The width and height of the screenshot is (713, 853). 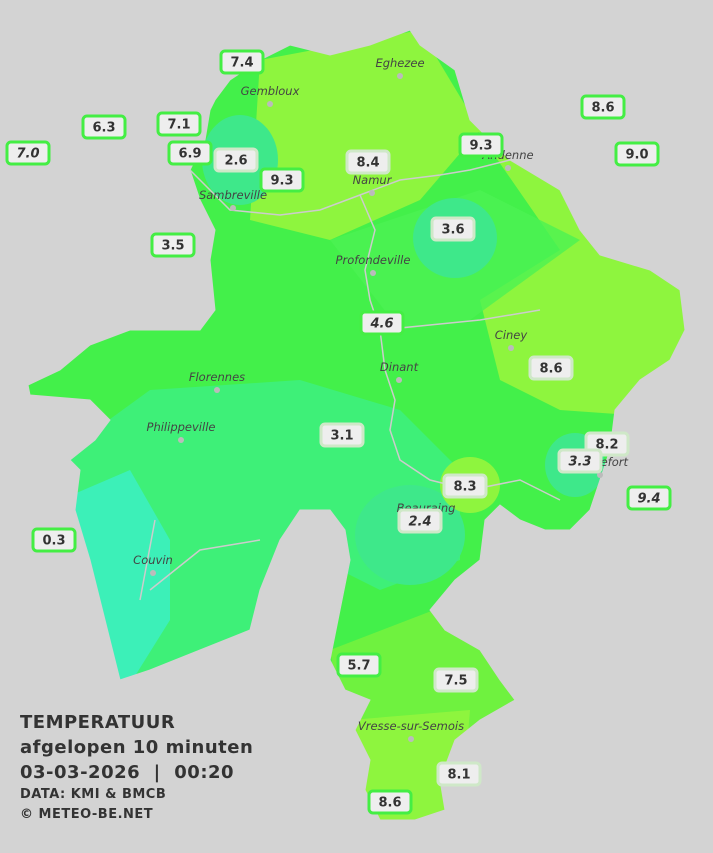 I want to click on station-value: 3.1, so click(x=341, y=436).